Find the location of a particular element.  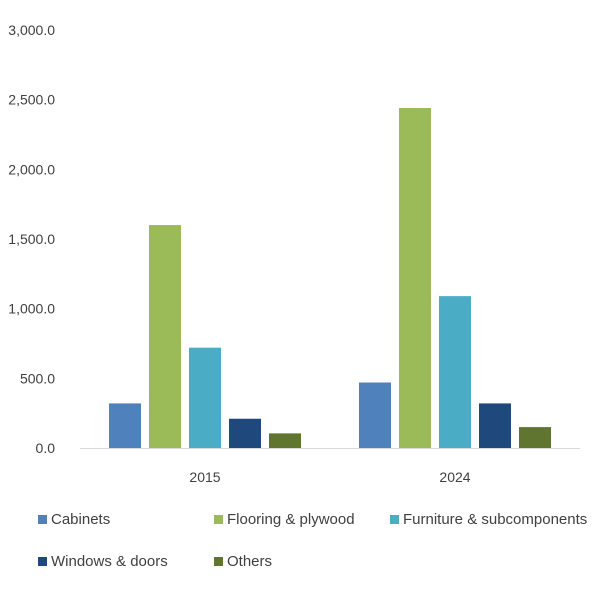

legend-item: Furniture & subcomponents is located at coordinates (488, 519).